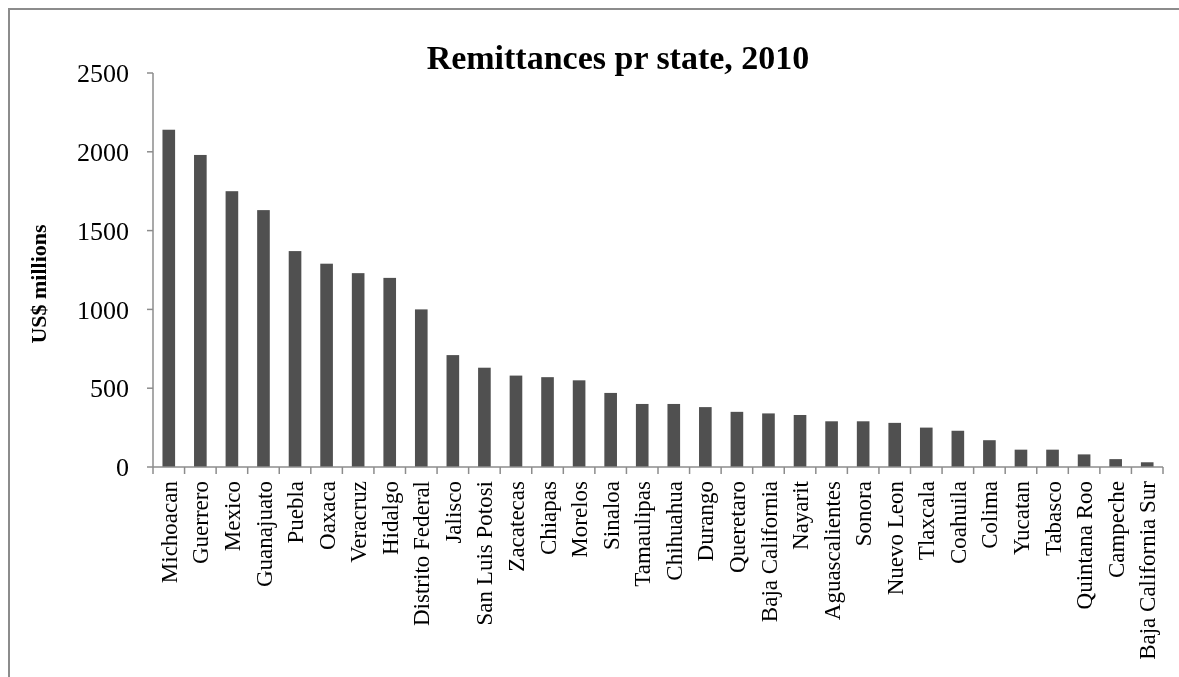 This screenshot has height=677, width=1179. I want to click on x-tick-label: Coahuila, so click(958, 523).